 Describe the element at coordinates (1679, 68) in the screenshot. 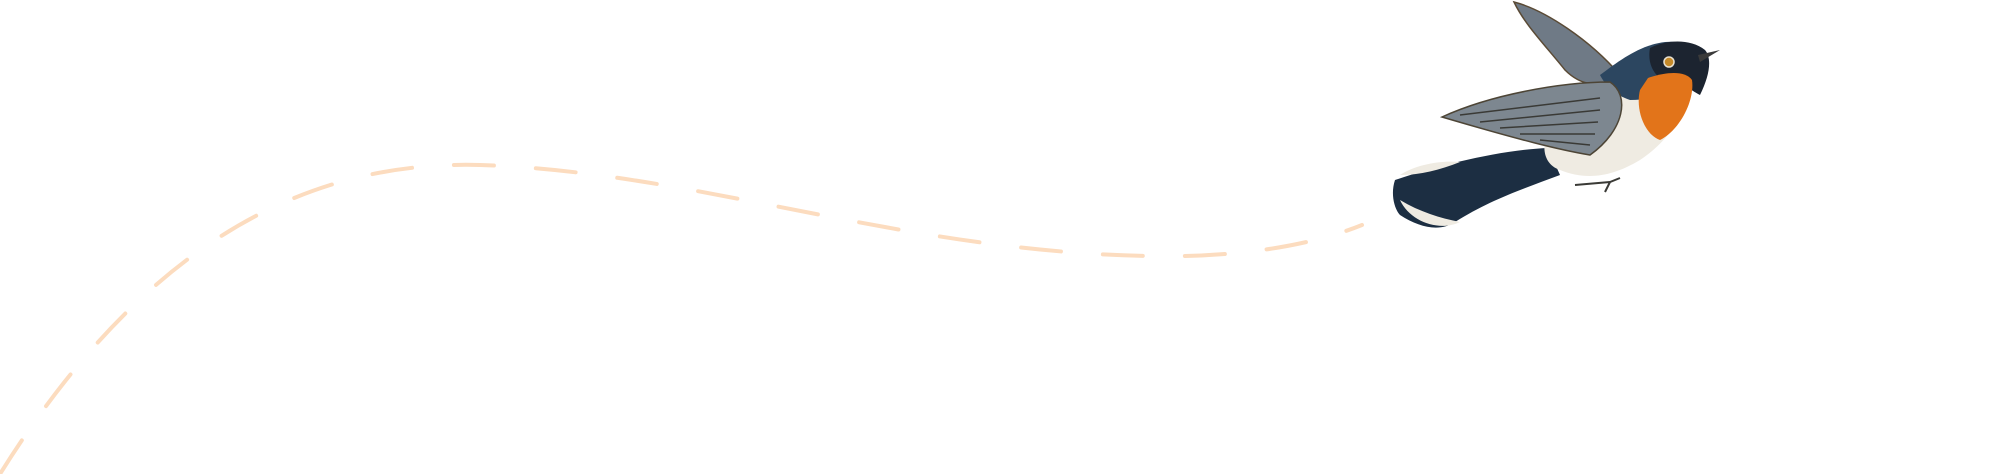

I see `bird-head` at that location.